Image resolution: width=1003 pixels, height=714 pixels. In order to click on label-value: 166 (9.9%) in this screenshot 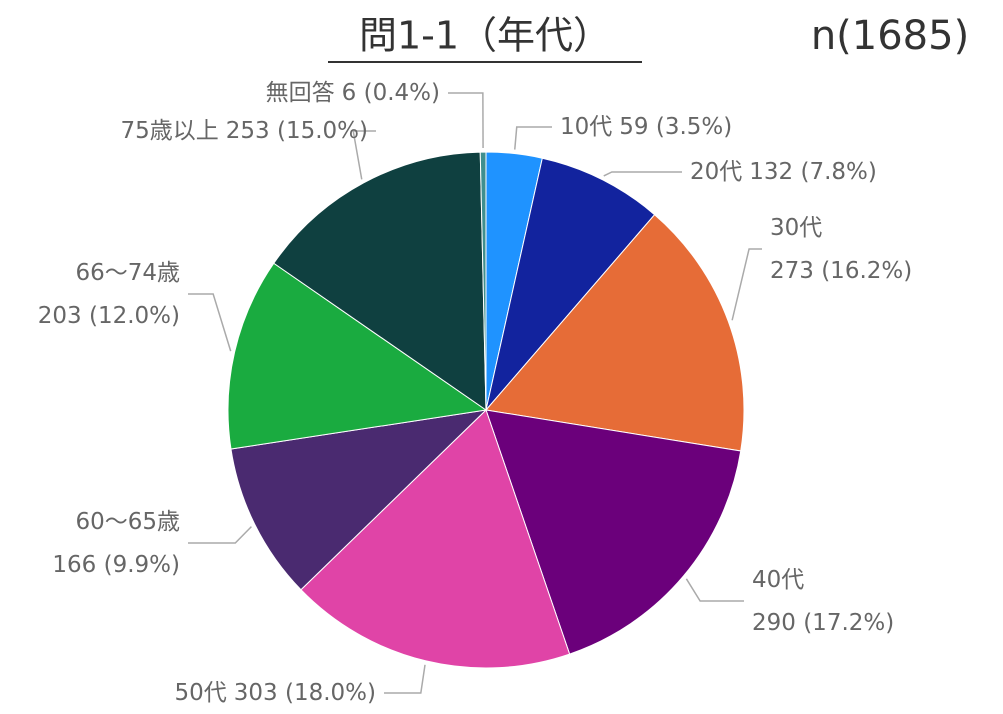, I will do `click(116, 565)`.